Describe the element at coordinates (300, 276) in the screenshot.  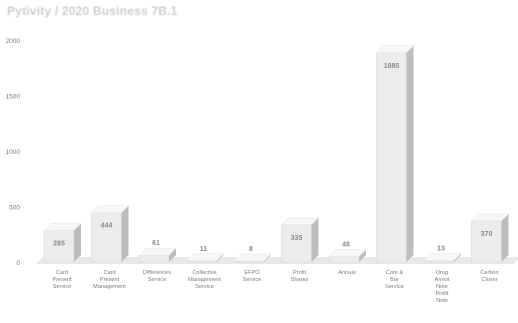
I see `x-tick-label: Profit Shares` at that location.